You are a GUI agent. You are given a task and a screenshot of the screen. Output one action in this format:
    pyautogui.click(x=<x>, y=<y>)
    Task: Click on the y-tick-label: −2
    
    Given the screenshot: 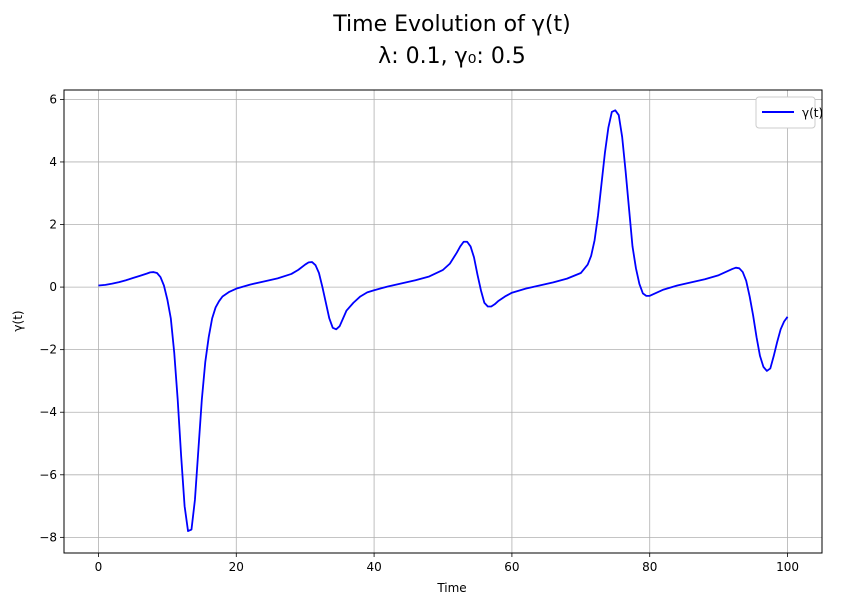 What is the action you would take?
    pyautogui.click(x=48, y=350)
    